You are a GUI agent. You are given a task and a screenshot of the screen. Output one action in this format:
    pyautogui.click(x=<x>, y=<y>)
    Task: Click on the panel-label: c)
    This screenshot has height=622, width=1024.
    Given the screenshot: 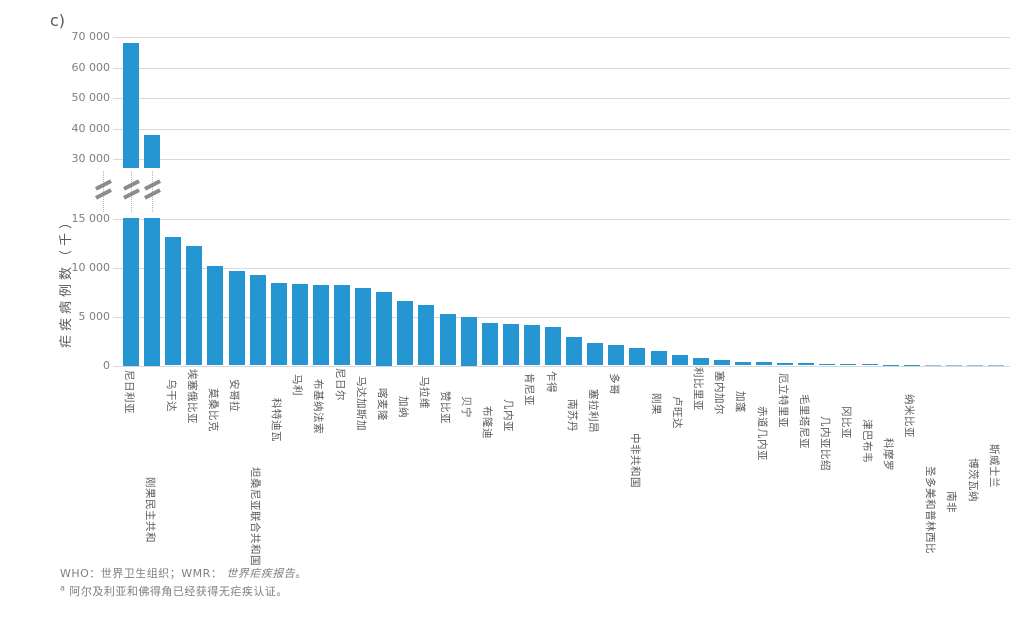 What is the action you would take?
    pyautogui.click(x=58, y=20)
    